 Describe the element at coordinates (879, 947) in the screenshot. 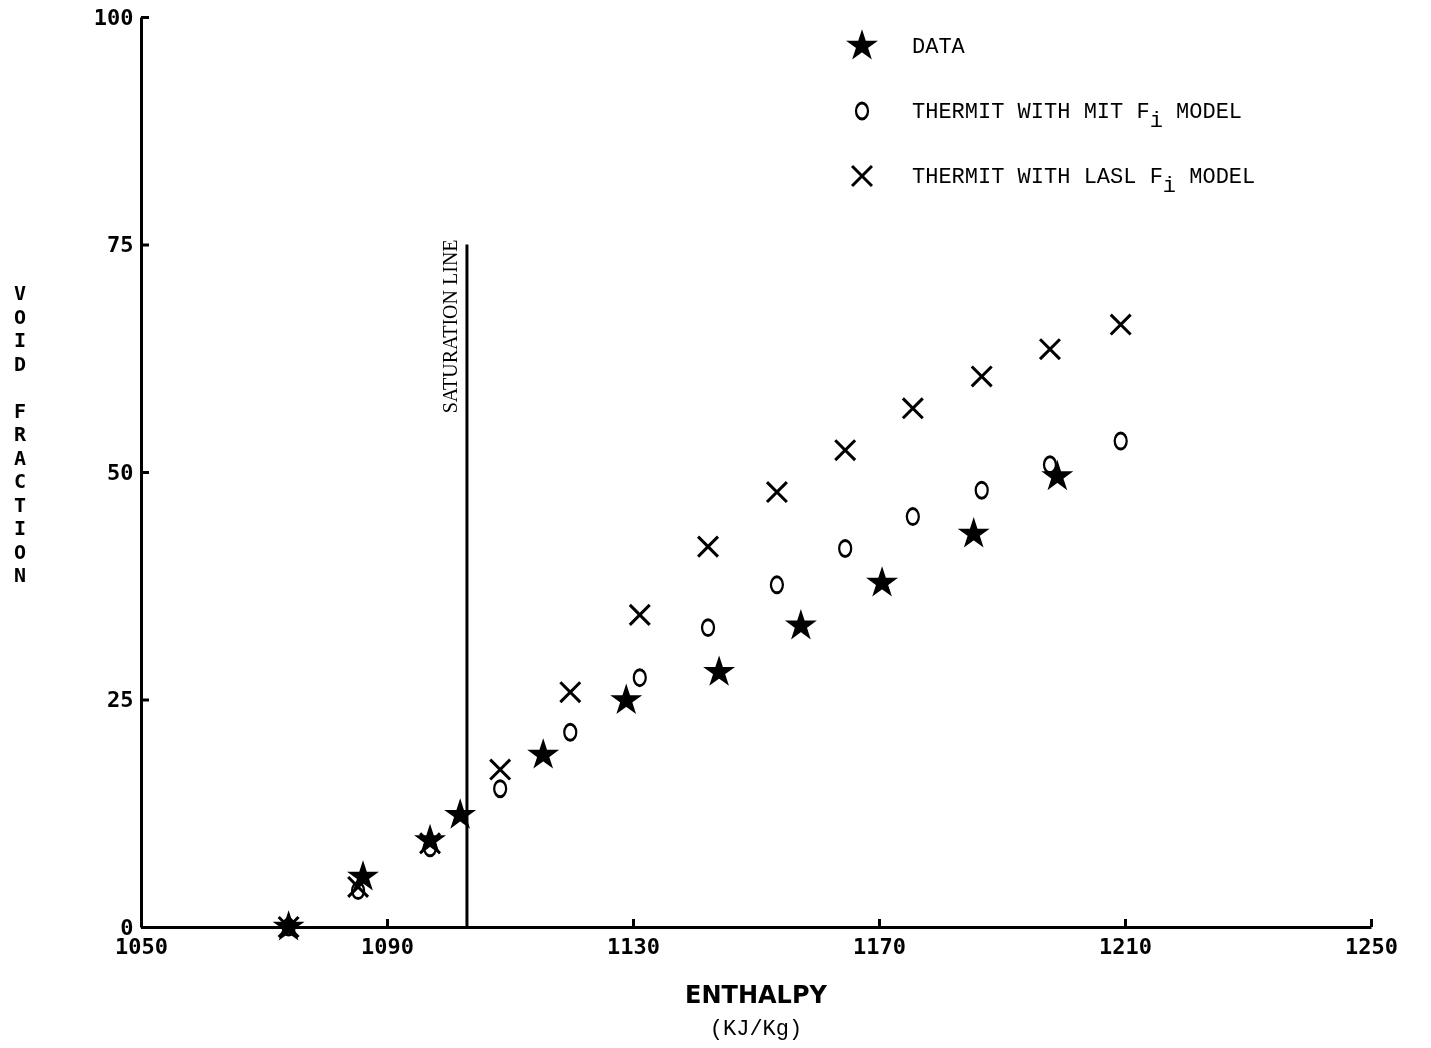

I see `x-tick-label: 1170` at that location.